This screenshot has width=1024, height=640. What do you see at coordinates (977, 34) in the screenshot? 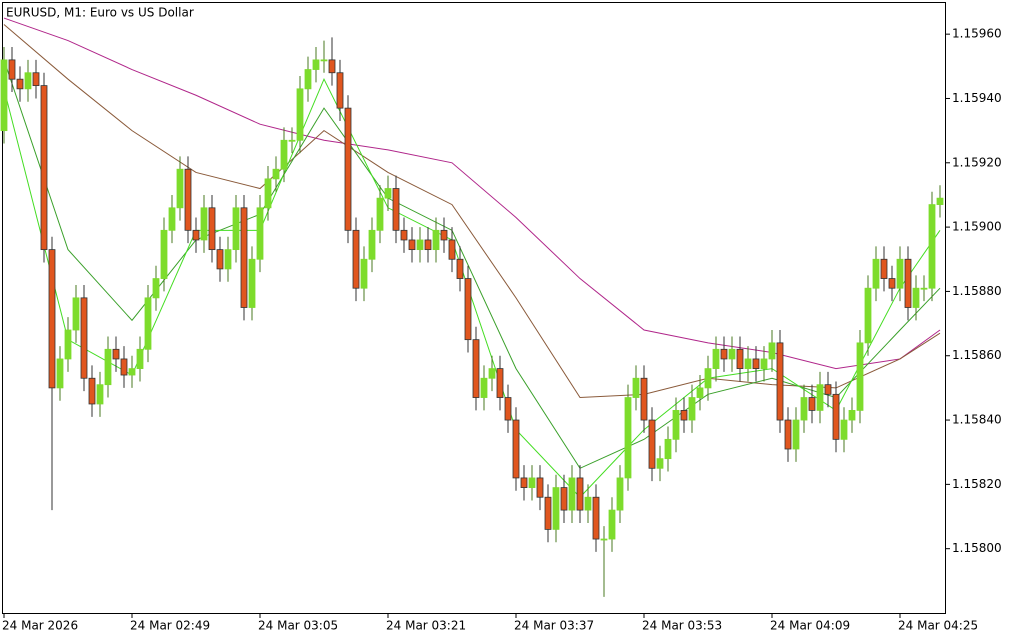
I see `y-tick-label: 1.15960` at bounding box center [977, 34].